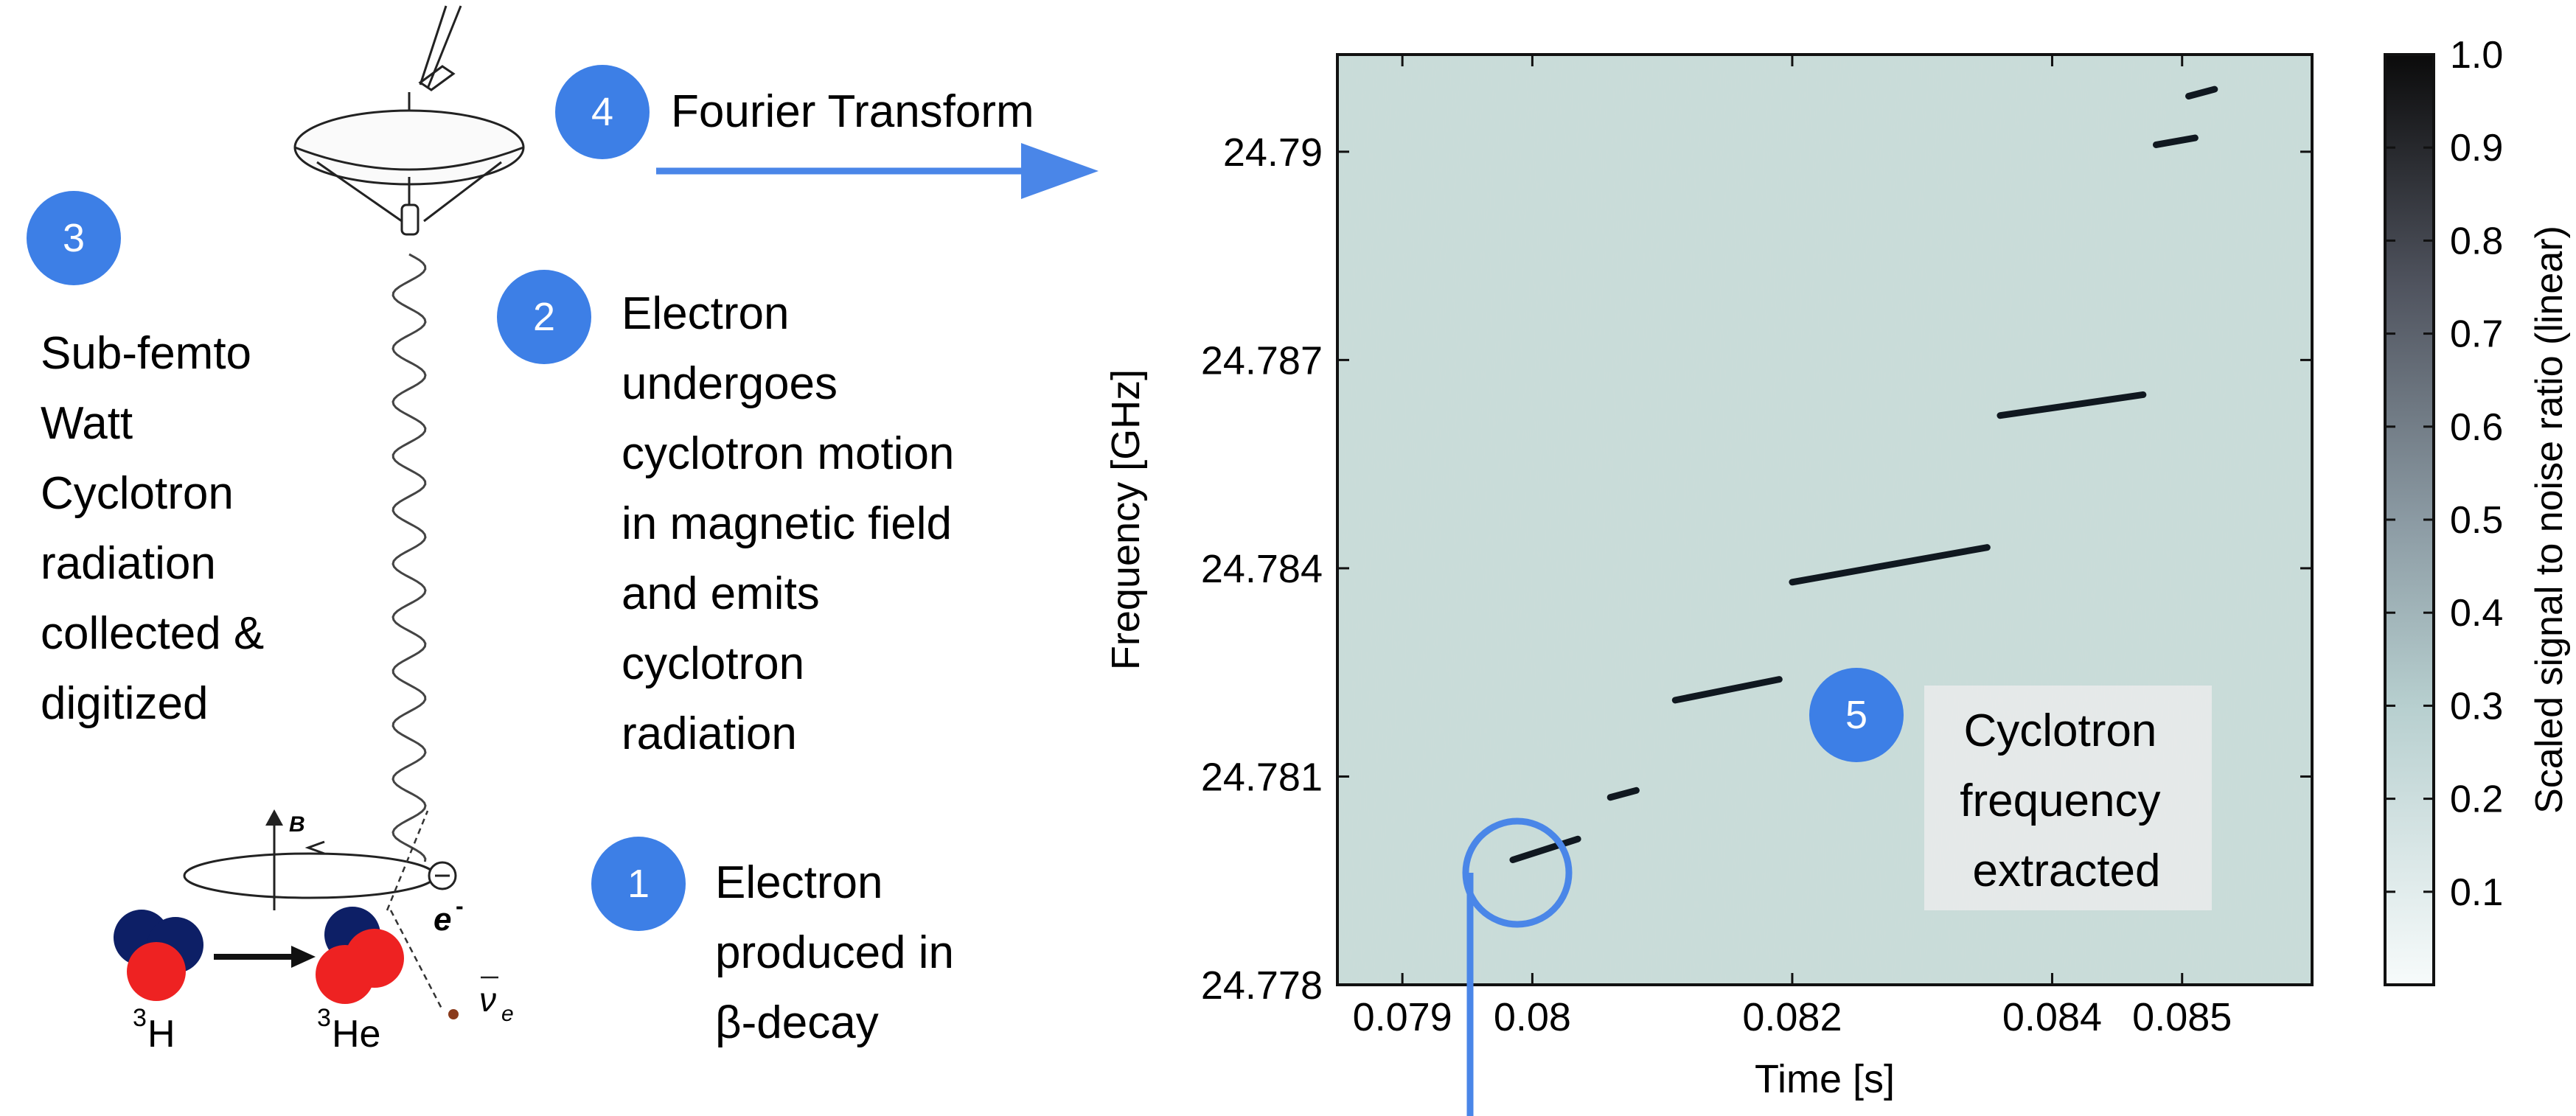 The width and height of the screenshot is (2576, 1116). I want to click on b-field-arrow-icon, so click(274, 817).